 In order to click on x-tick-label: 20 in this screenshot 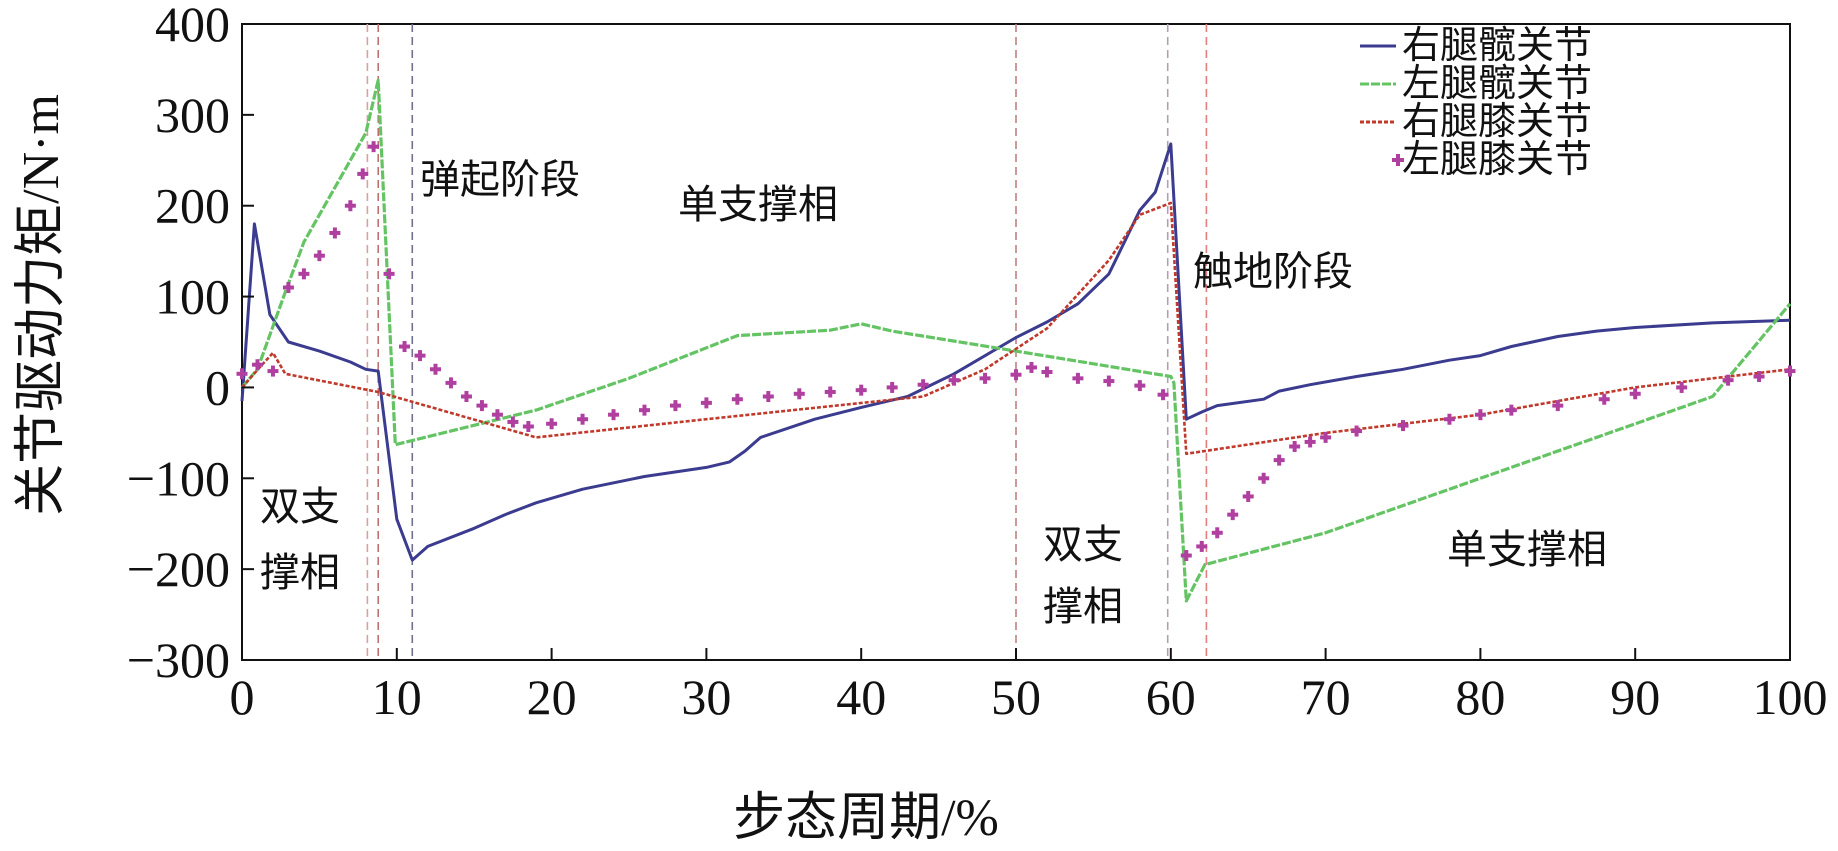, I will do `click(552, 697)`.